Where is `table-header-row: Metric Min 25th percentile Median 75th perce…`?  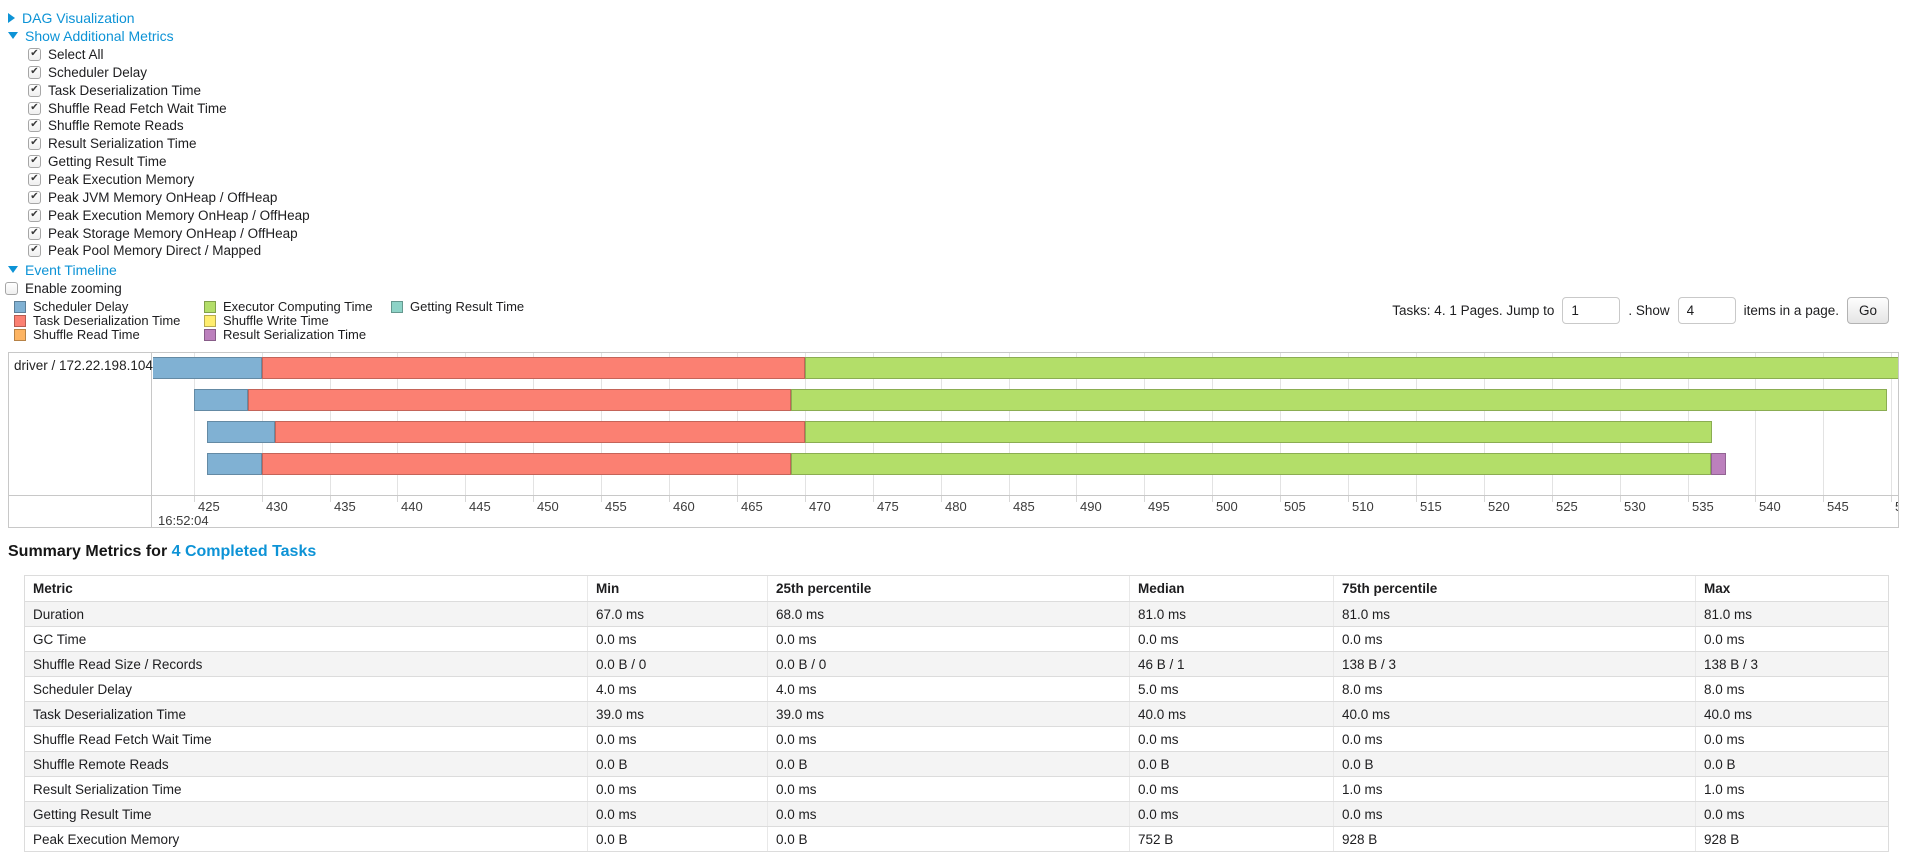
table-header-row: Metric Min 25th percentile Median 75th perce… is located at coordinates (956, 588).